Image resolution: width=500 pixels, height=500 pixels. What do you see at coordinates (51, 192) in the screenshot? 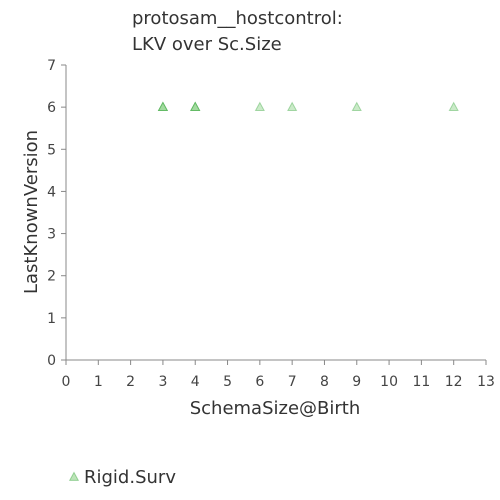
I see `y-tick-label: 4` at bounding box center [51, 192].